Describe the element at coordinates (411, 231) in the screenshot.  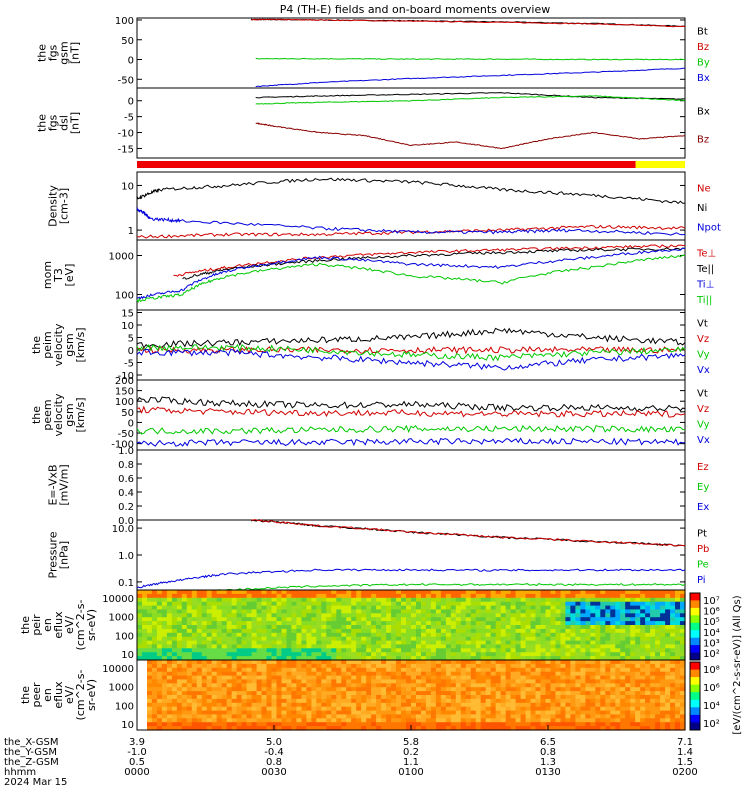
I see `series-Ne-line` at that location.